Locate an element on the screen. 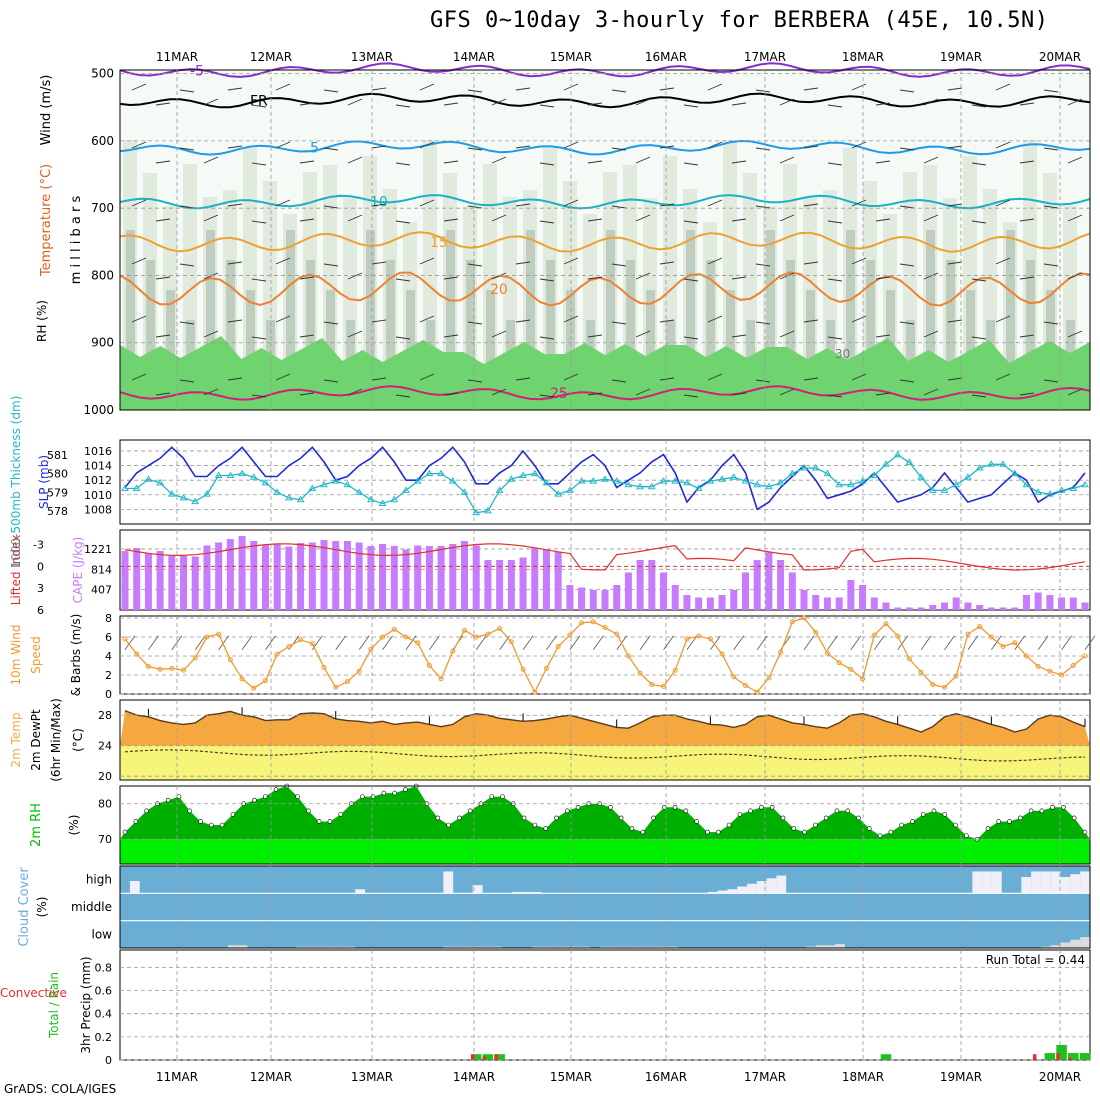 This screenshot has width=1100, height=1100. li-axis-label: Lifted Index is located at coordinates (16, 570).